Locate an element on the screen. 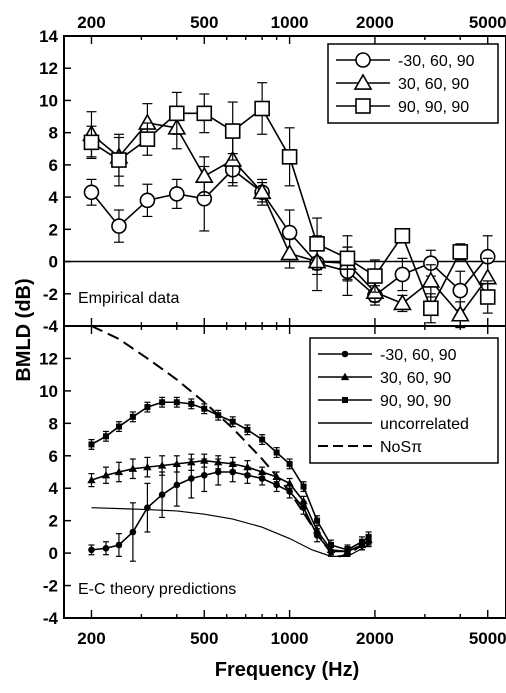 This screenshot has width=506, height=693. bottom-x-tick-label: 1000 is located at coordinates (290, 638).